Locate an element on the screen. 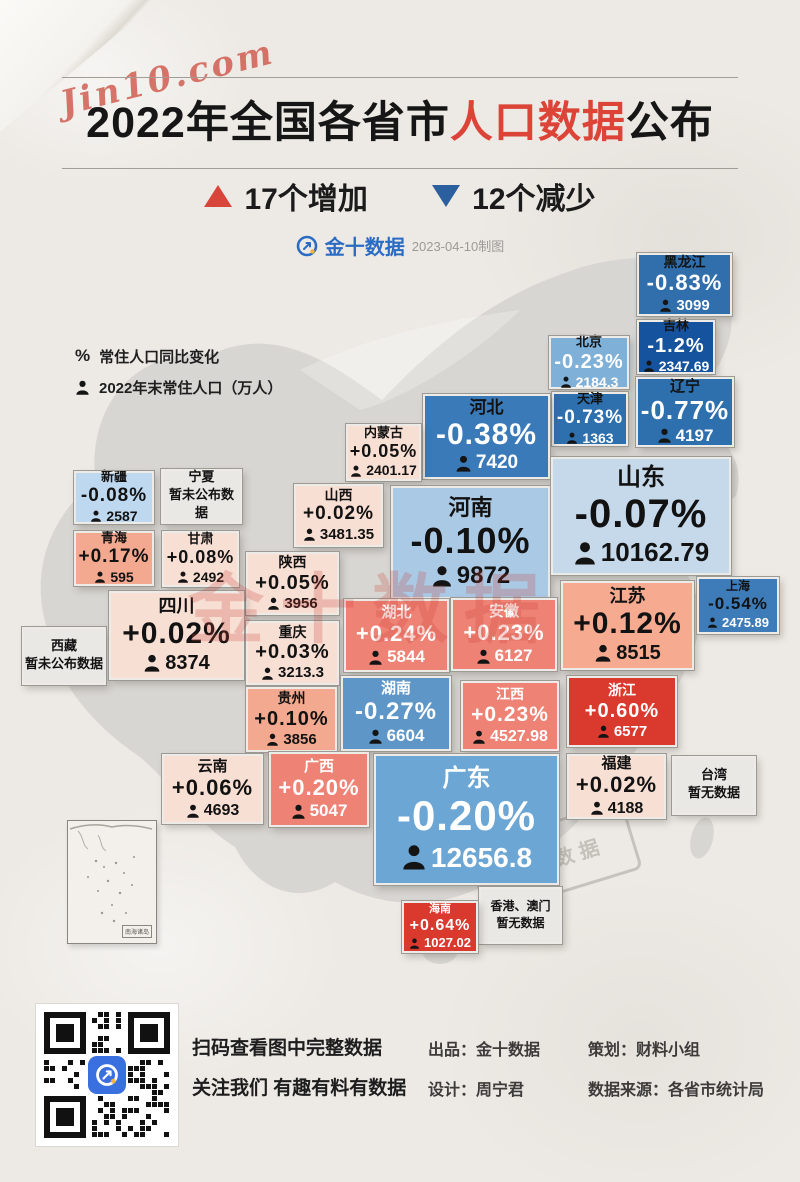  province-card-henan: 河南 -0.10% 9872 is located at coordinates (470, 542).